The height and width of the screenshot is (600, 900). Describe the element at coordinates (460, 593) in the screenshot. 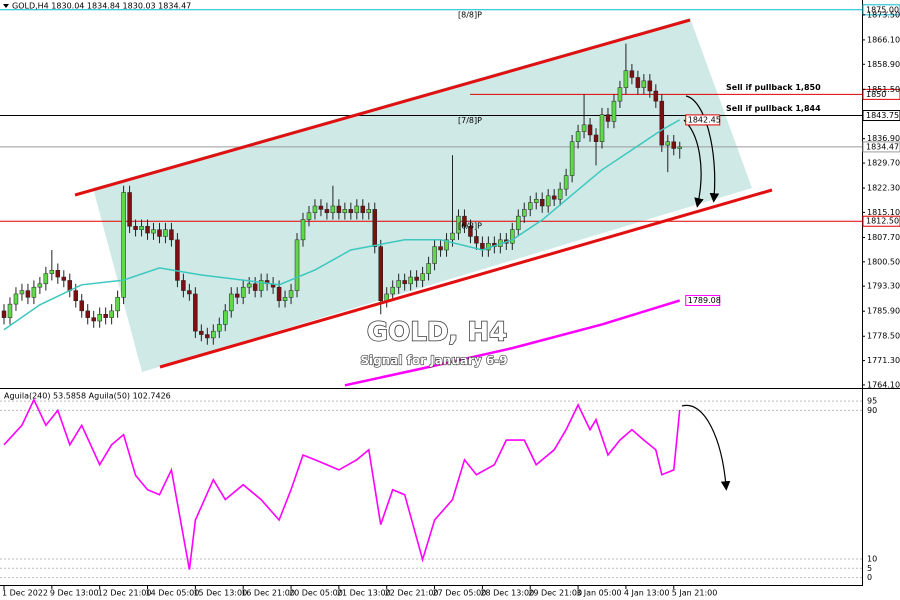

I see `x-tick-label: 27 Dec 05:00` at that location.